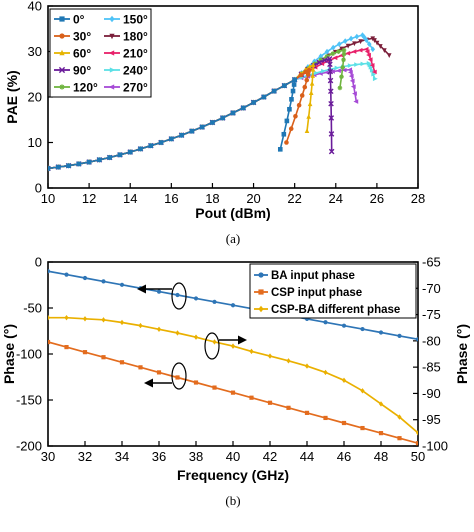 The width and height of the screenshot is (474, 532). What do you see at coordinates (212, 198) in the screenshot?
I see `x-tick-label: 18` at bounding box center [212, 198].